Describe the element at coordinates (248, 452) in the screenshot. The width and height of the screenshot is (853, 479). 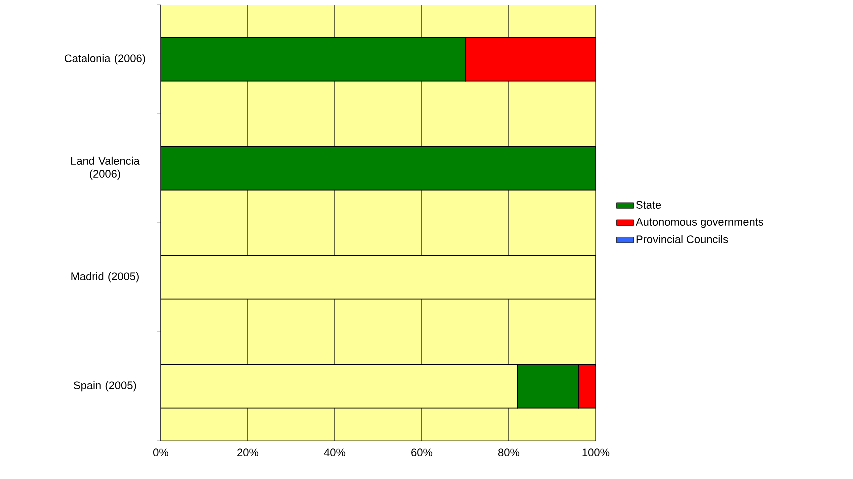
I see `x-tick-label: 20%` at that location.